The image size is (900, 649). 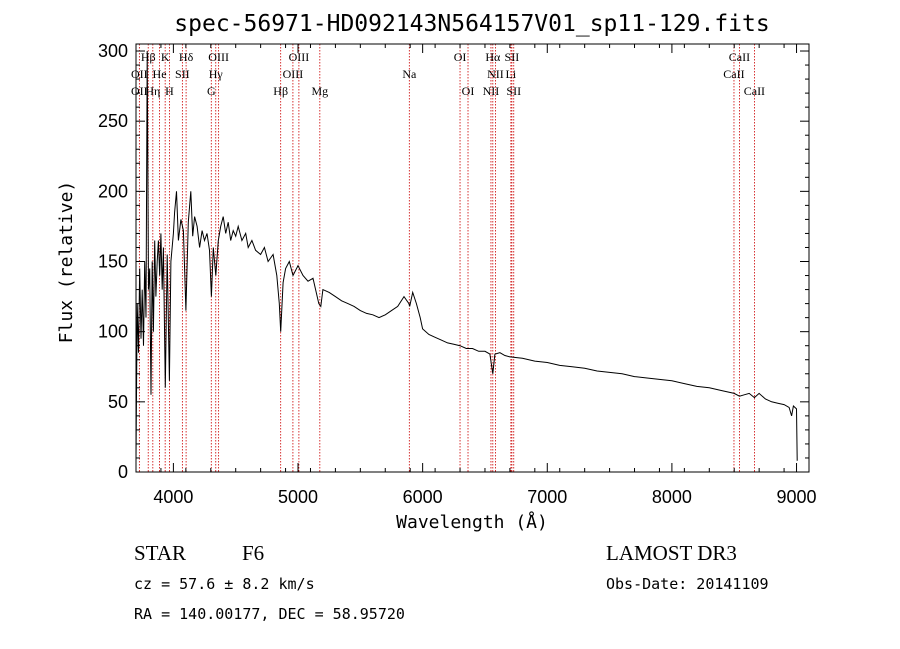 What do you see at coordinates (113, 51) in the screenshot?
I see `y-tick-label: 300` at bounding box center [113, 51].